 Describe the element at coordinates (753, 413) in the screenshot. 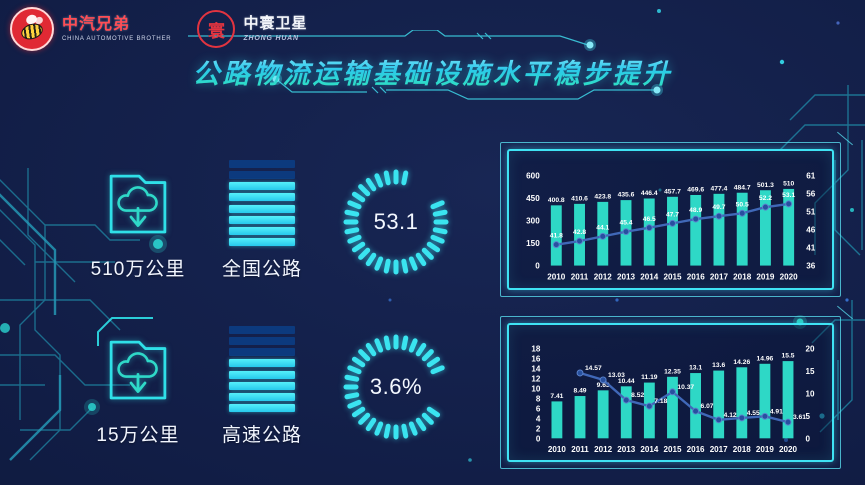

I see `line-value-label: 4.55` at that location.